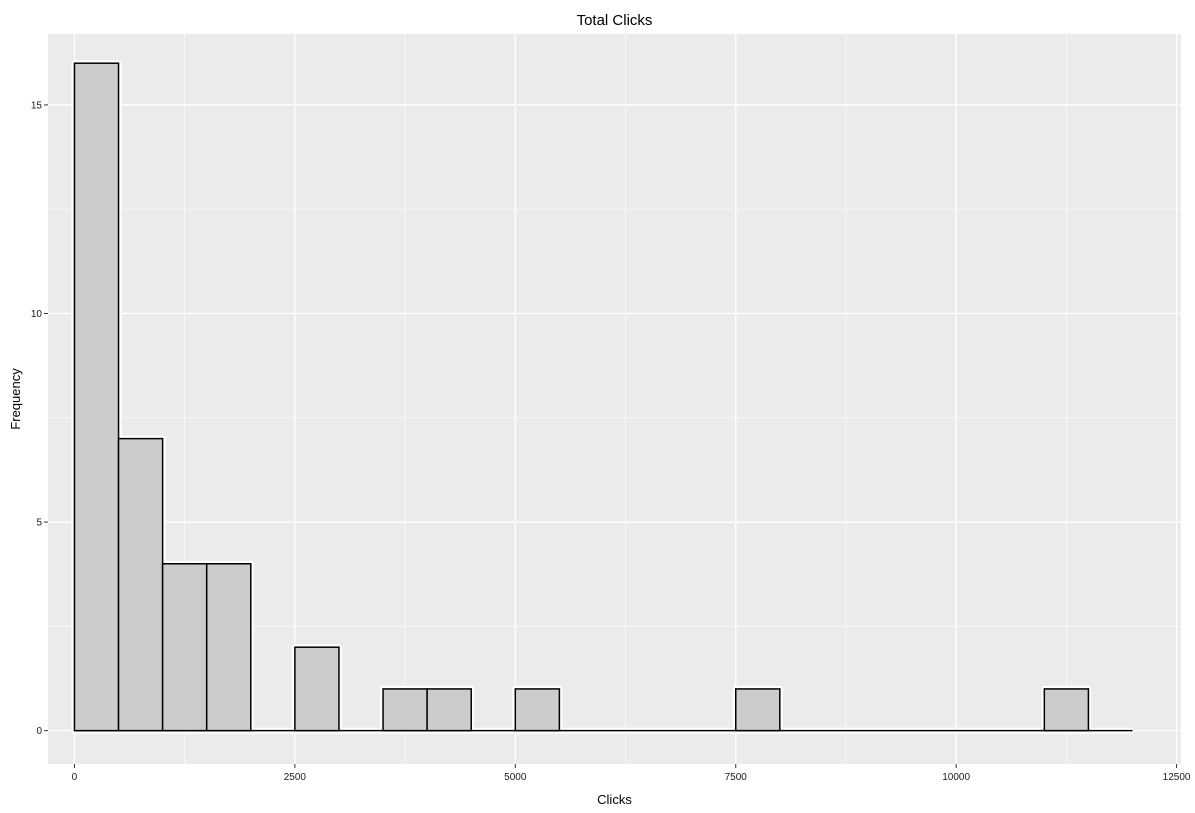 The image size is (1195, 813). Describe the element at coordinates (736, 777) in the screenshot. I see `x-tick-label: 7500` at that location.